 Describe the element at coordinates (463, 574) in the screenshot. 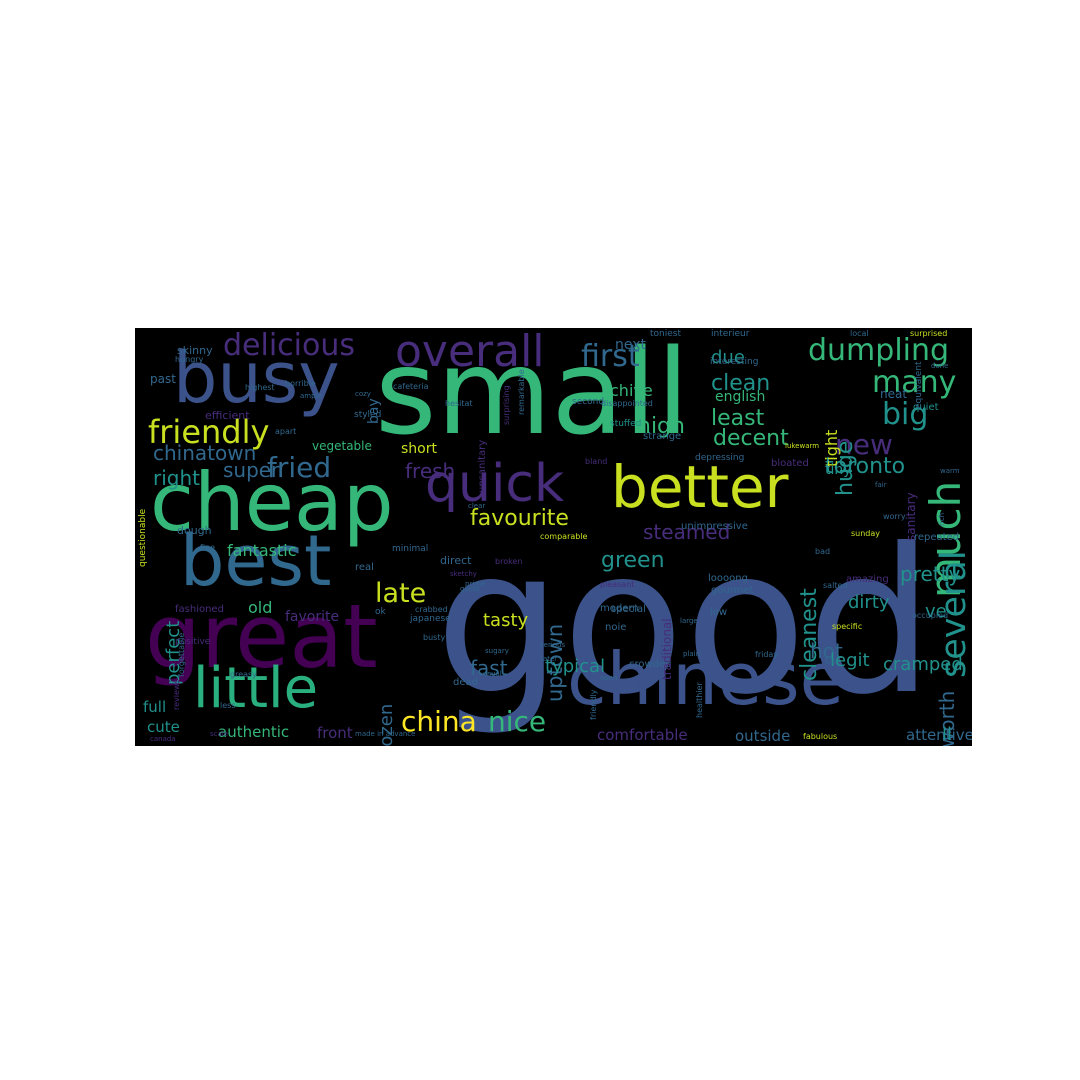

I see `word-sketchy: sketchy` at that location.